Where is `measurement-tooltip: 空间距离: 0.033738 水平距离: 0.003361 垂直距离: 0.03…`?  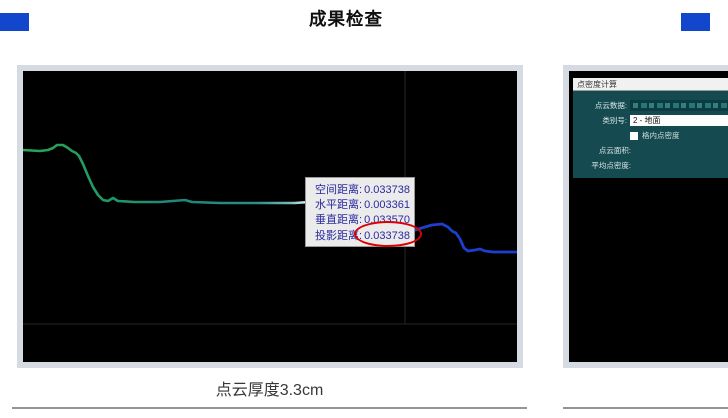
measurement-tooltip: 空间距离: 0.033738 水平距离: 0.003361 垂直距离: 0.03… is located at coordinates (363, 212).